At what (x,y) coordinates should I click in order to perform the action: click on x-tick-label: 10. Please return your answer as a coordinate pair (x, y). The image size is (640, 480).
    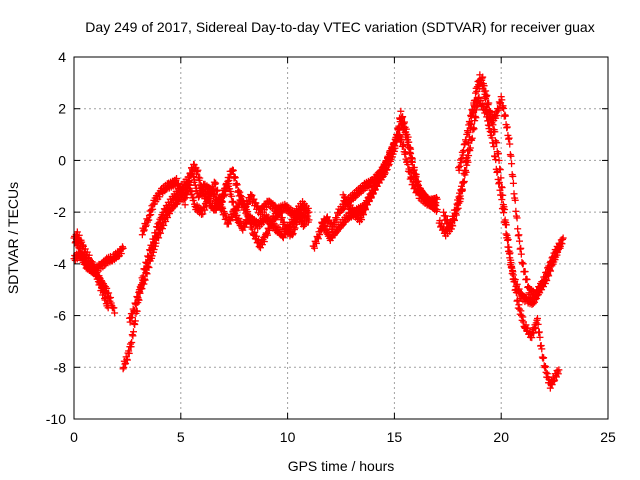
    Looking at the image, I should click on (288, 437).